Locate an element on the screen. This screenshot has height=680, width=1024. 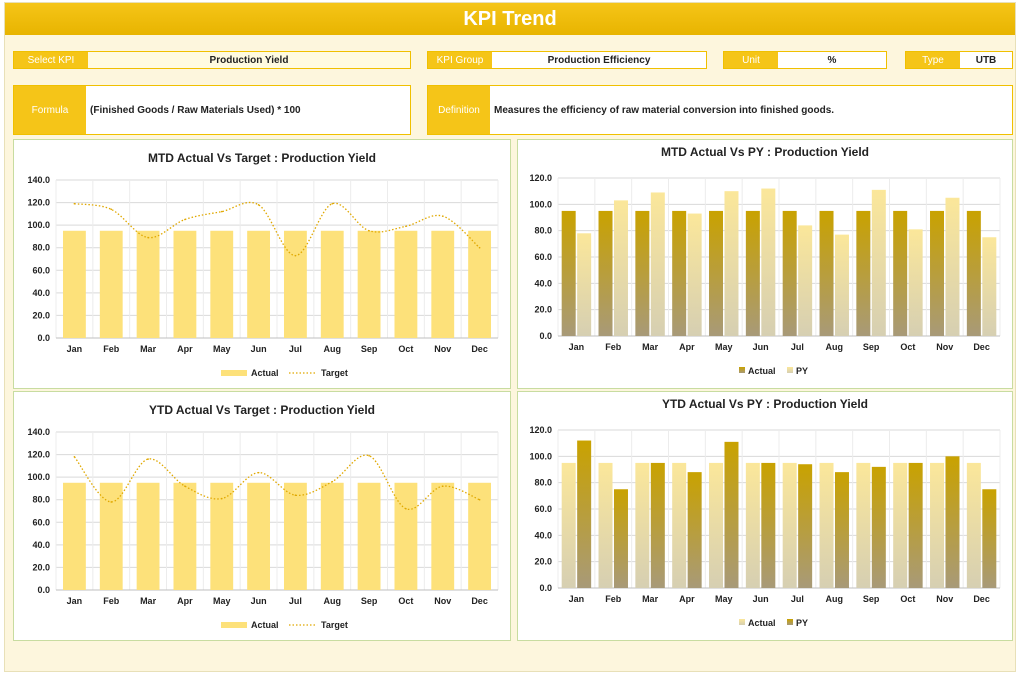
bar-actual-jul is located at coordinates (295, 284).